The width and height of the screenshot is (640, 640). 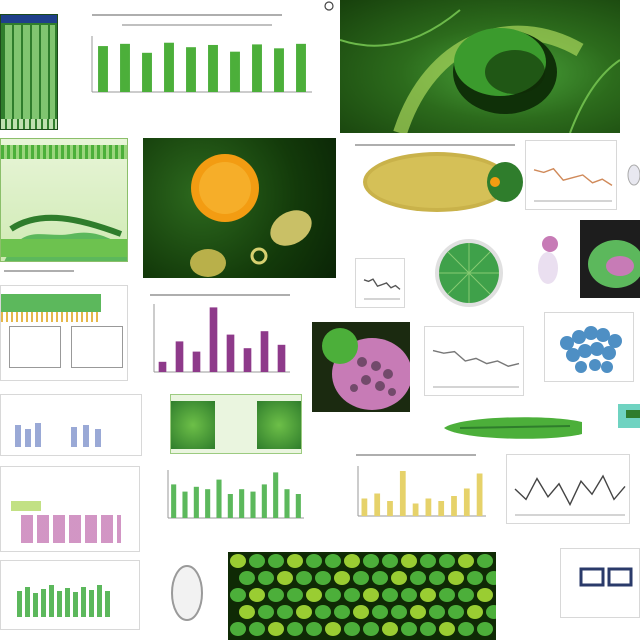 I want to click on green-pod-horizontal, so click(x=515, y=427).